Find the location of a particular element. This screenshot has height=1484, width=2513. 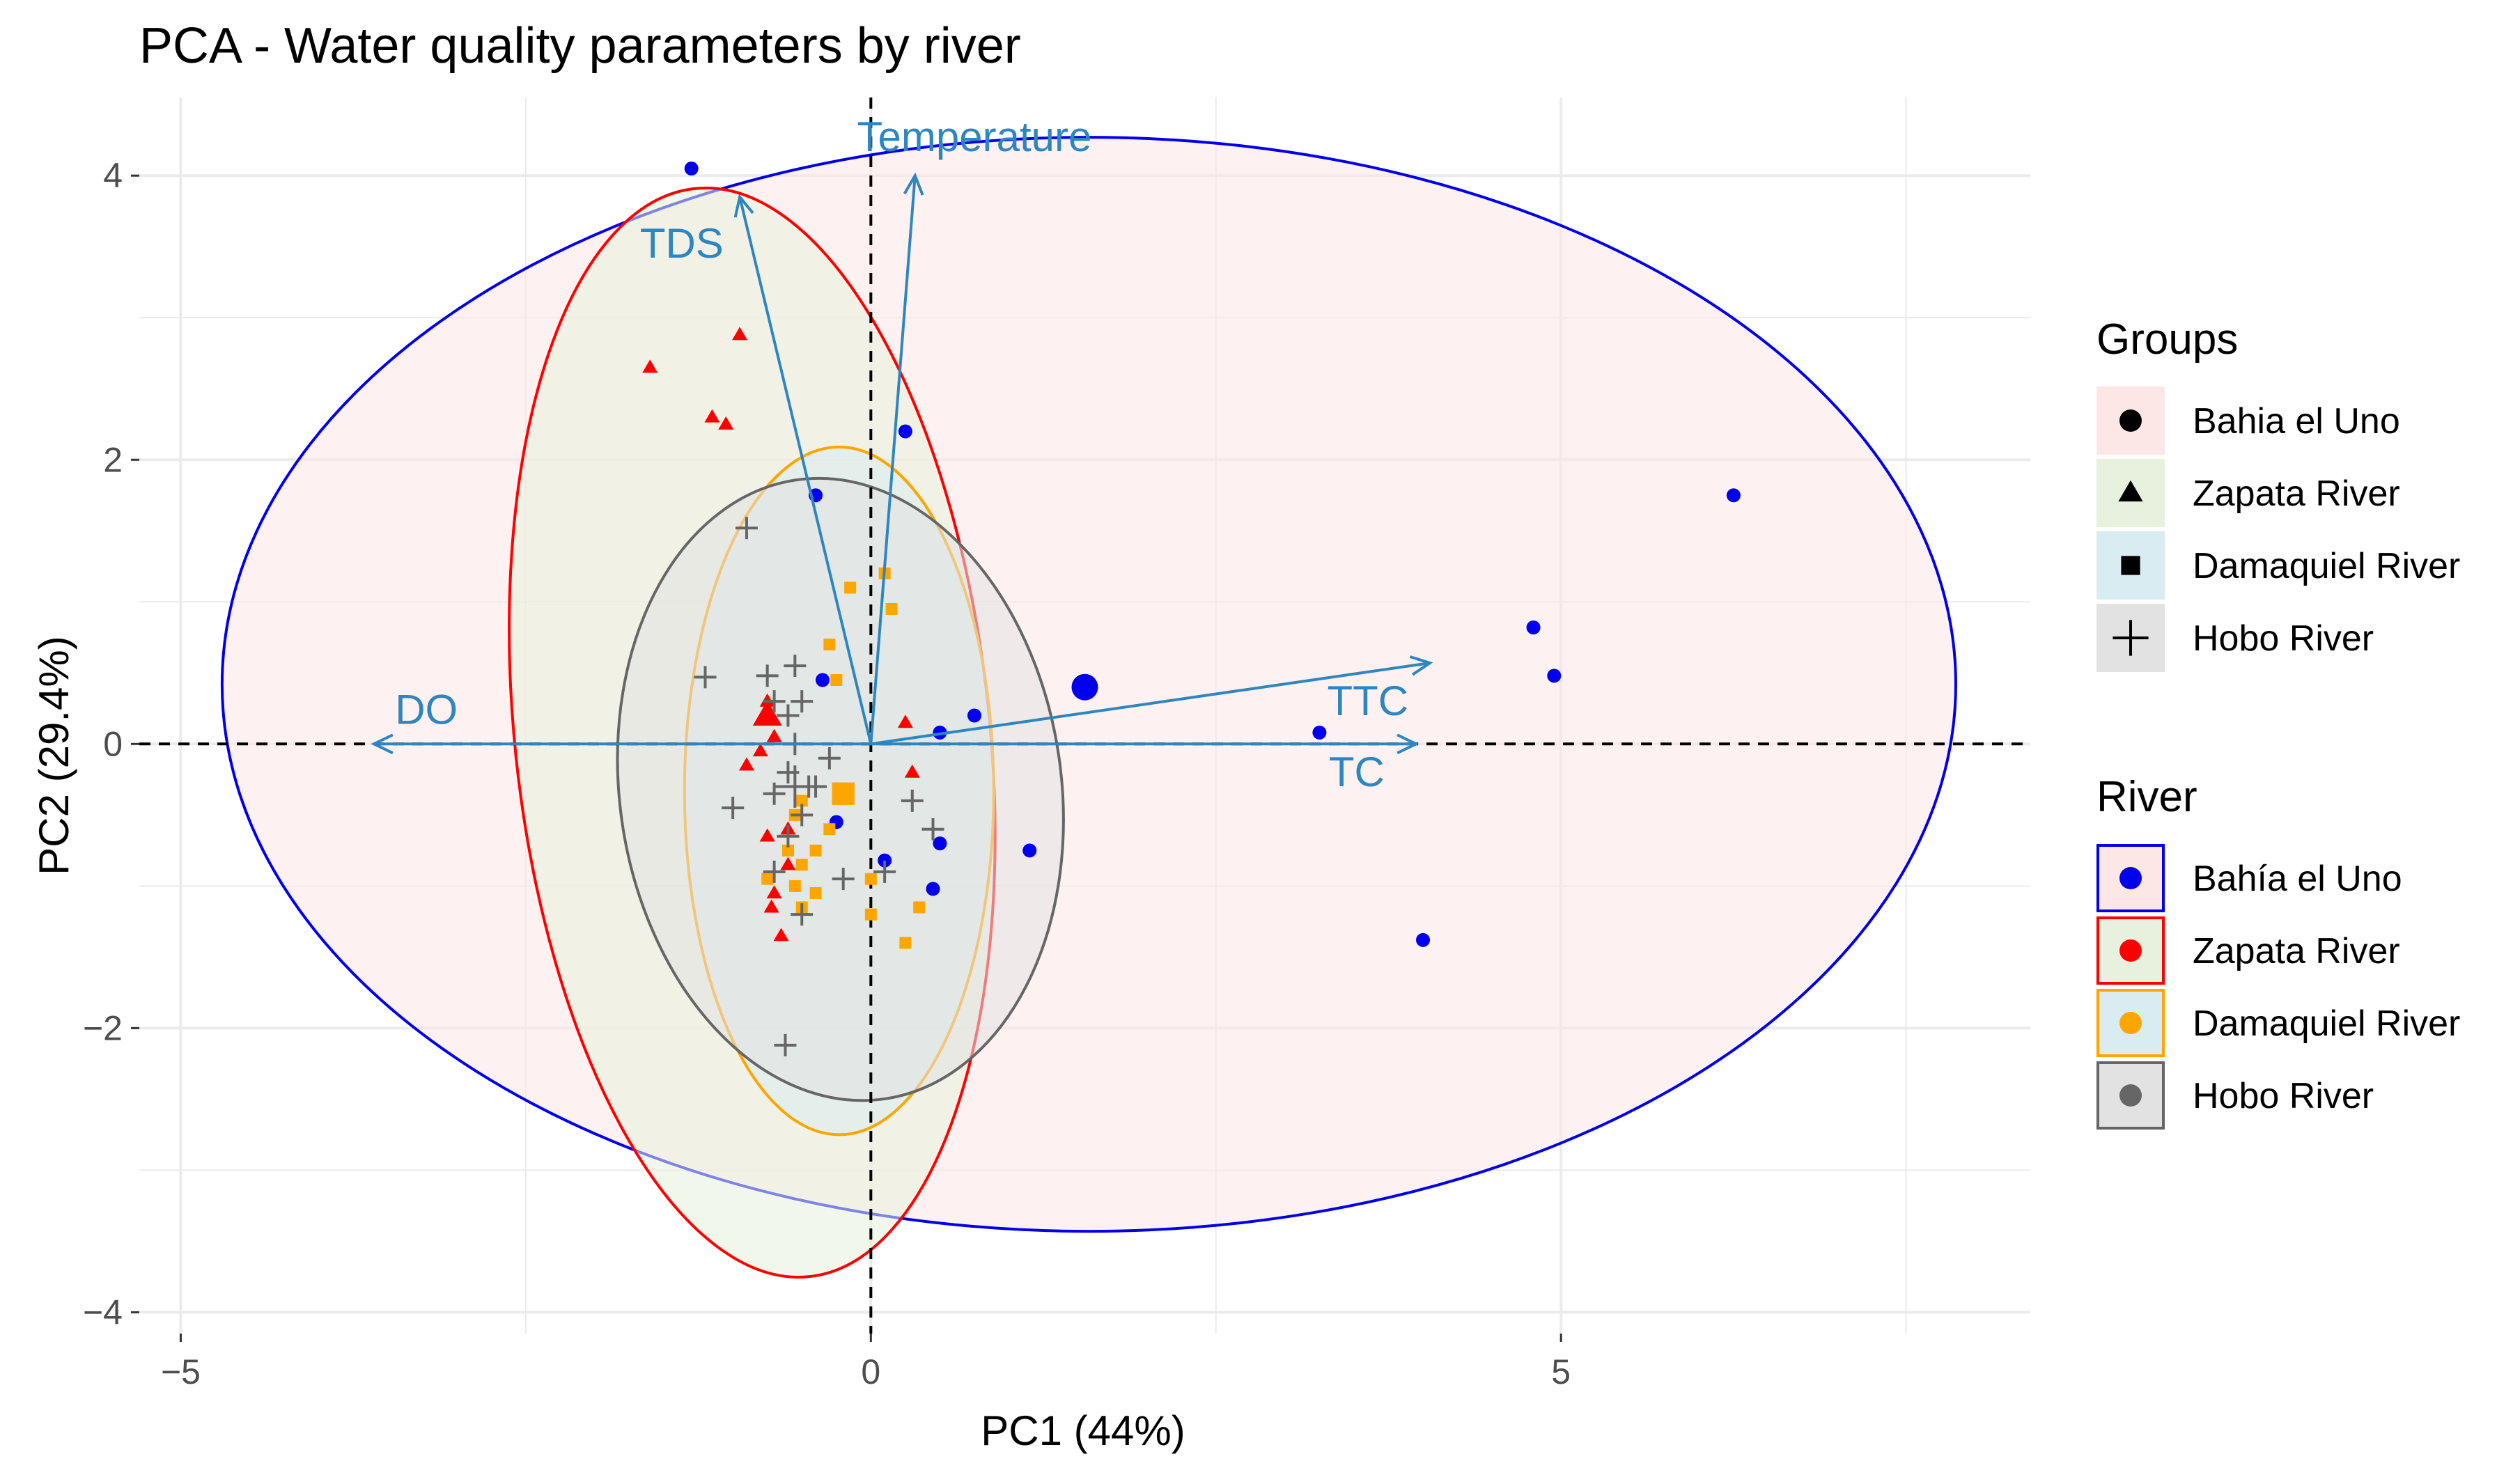

legend-river-label: Zapata River is located at coordinates (2296, 951).